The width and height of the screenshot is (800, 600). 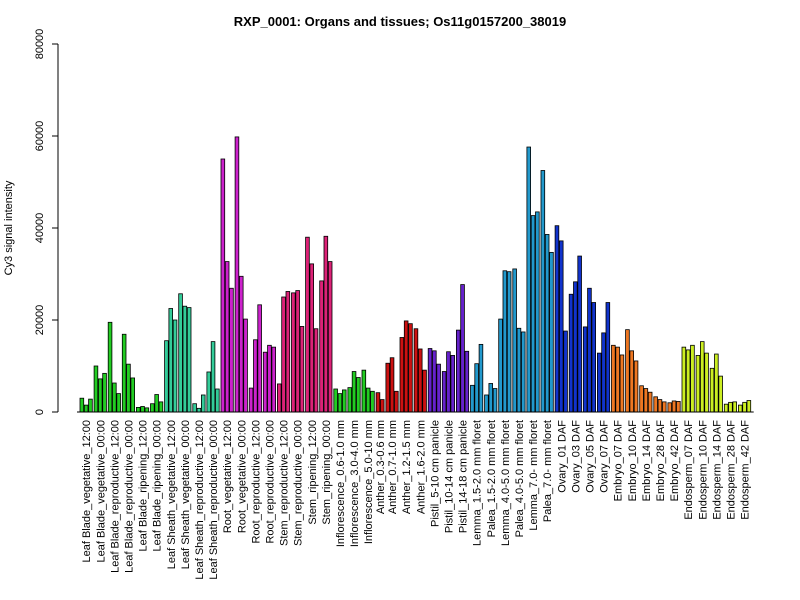 I want to click on x-tick-label: Root_vegetative_12:00, so click(x=228, y=476).